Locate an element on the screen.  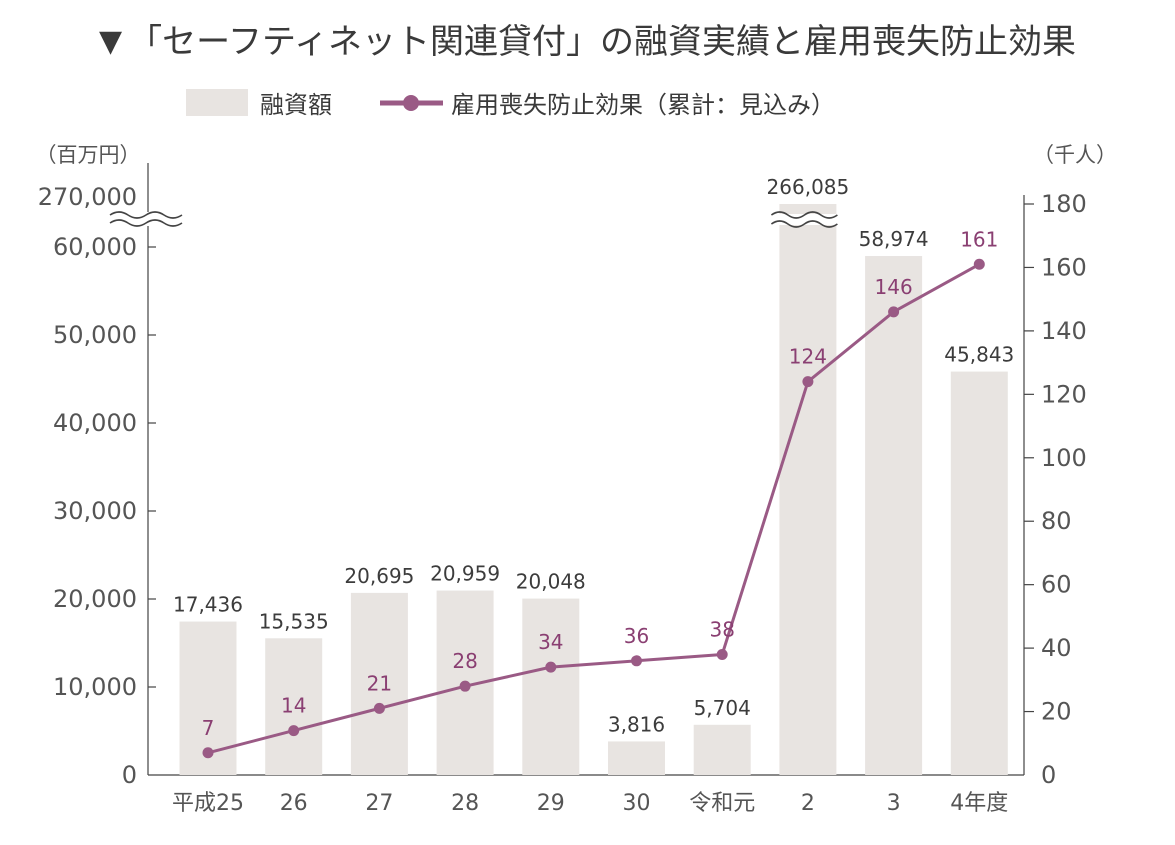
bar-value-label: 5,704 is located at coordinates (722, 708).